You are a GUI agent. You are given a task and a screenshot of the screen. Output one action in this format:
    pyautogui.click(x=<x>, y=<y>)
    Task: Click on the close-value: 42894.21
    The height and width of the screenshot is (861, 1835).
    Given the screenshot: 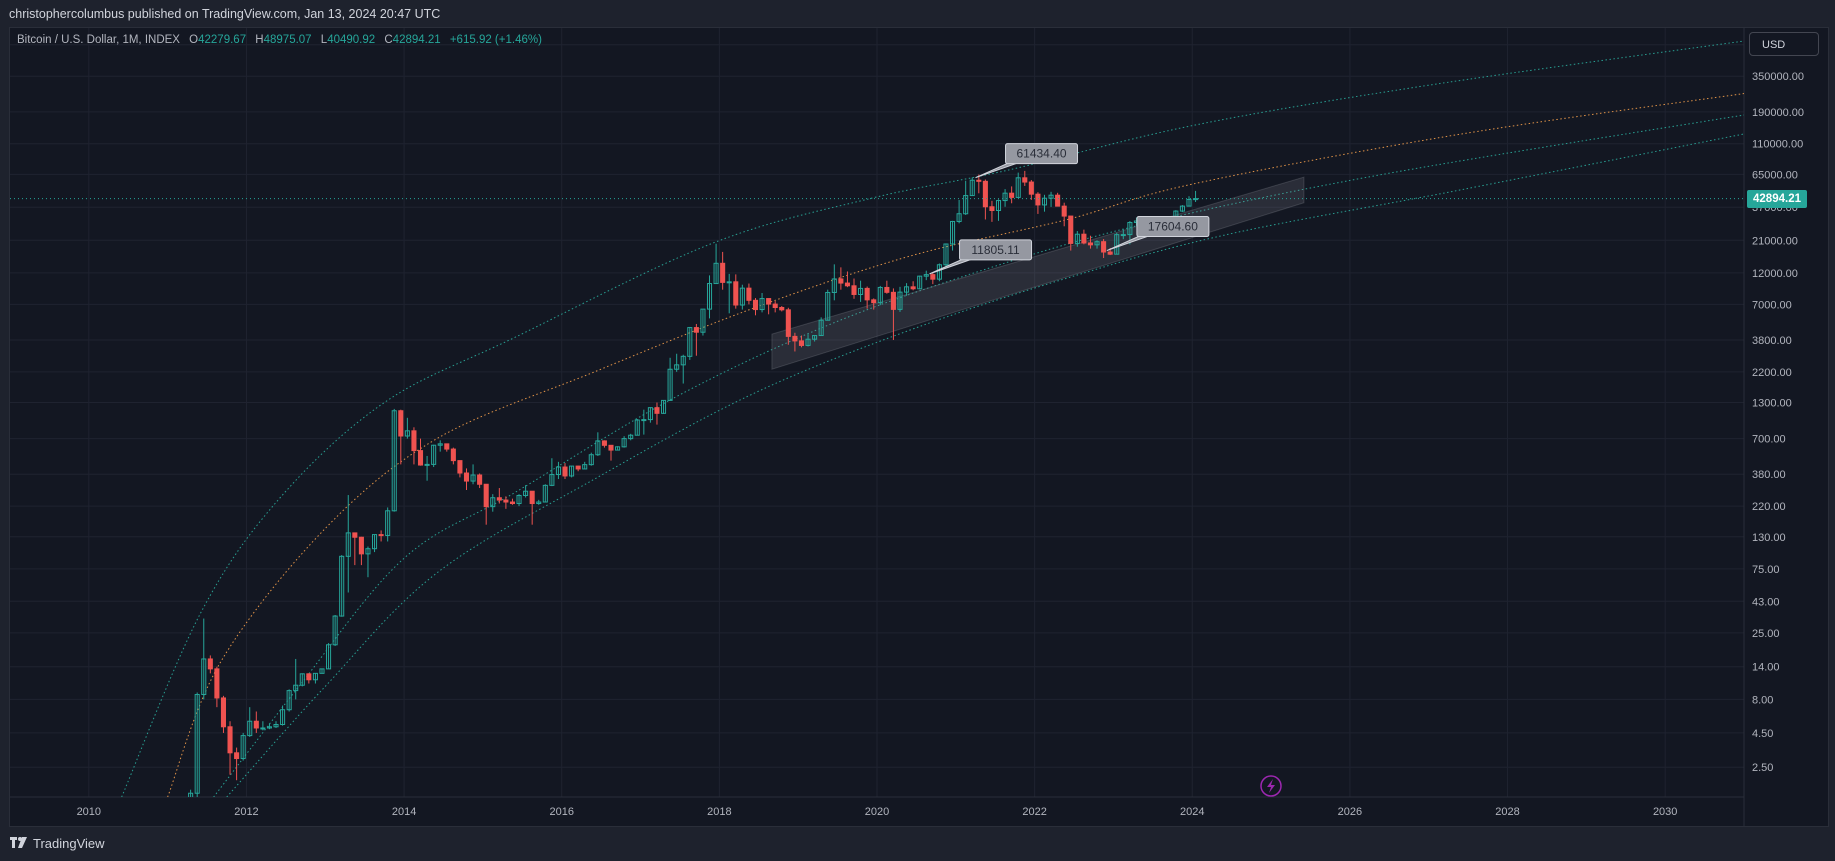 What is the action you would take?
    pyautogui.click(x=416, y=40)
    